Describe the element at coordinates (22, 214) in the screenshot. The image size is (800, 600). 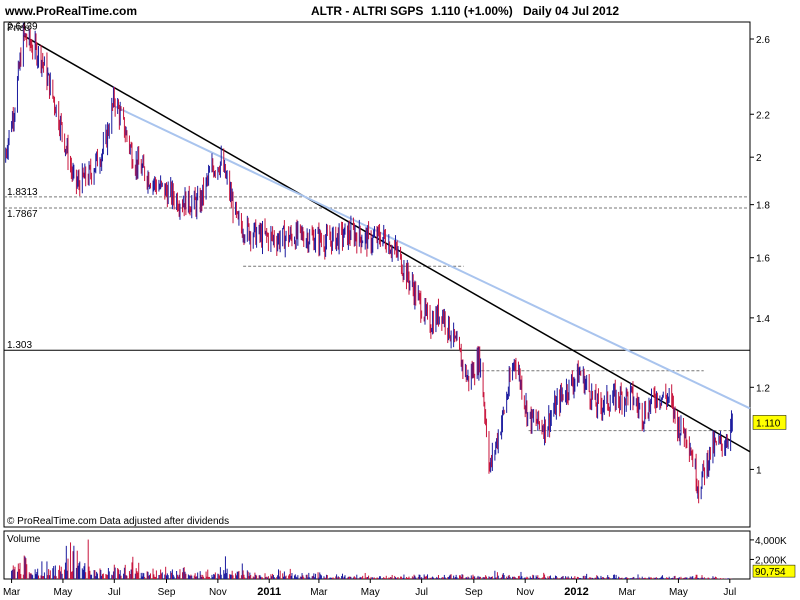
I see `level-label: 1.7867` at that location.